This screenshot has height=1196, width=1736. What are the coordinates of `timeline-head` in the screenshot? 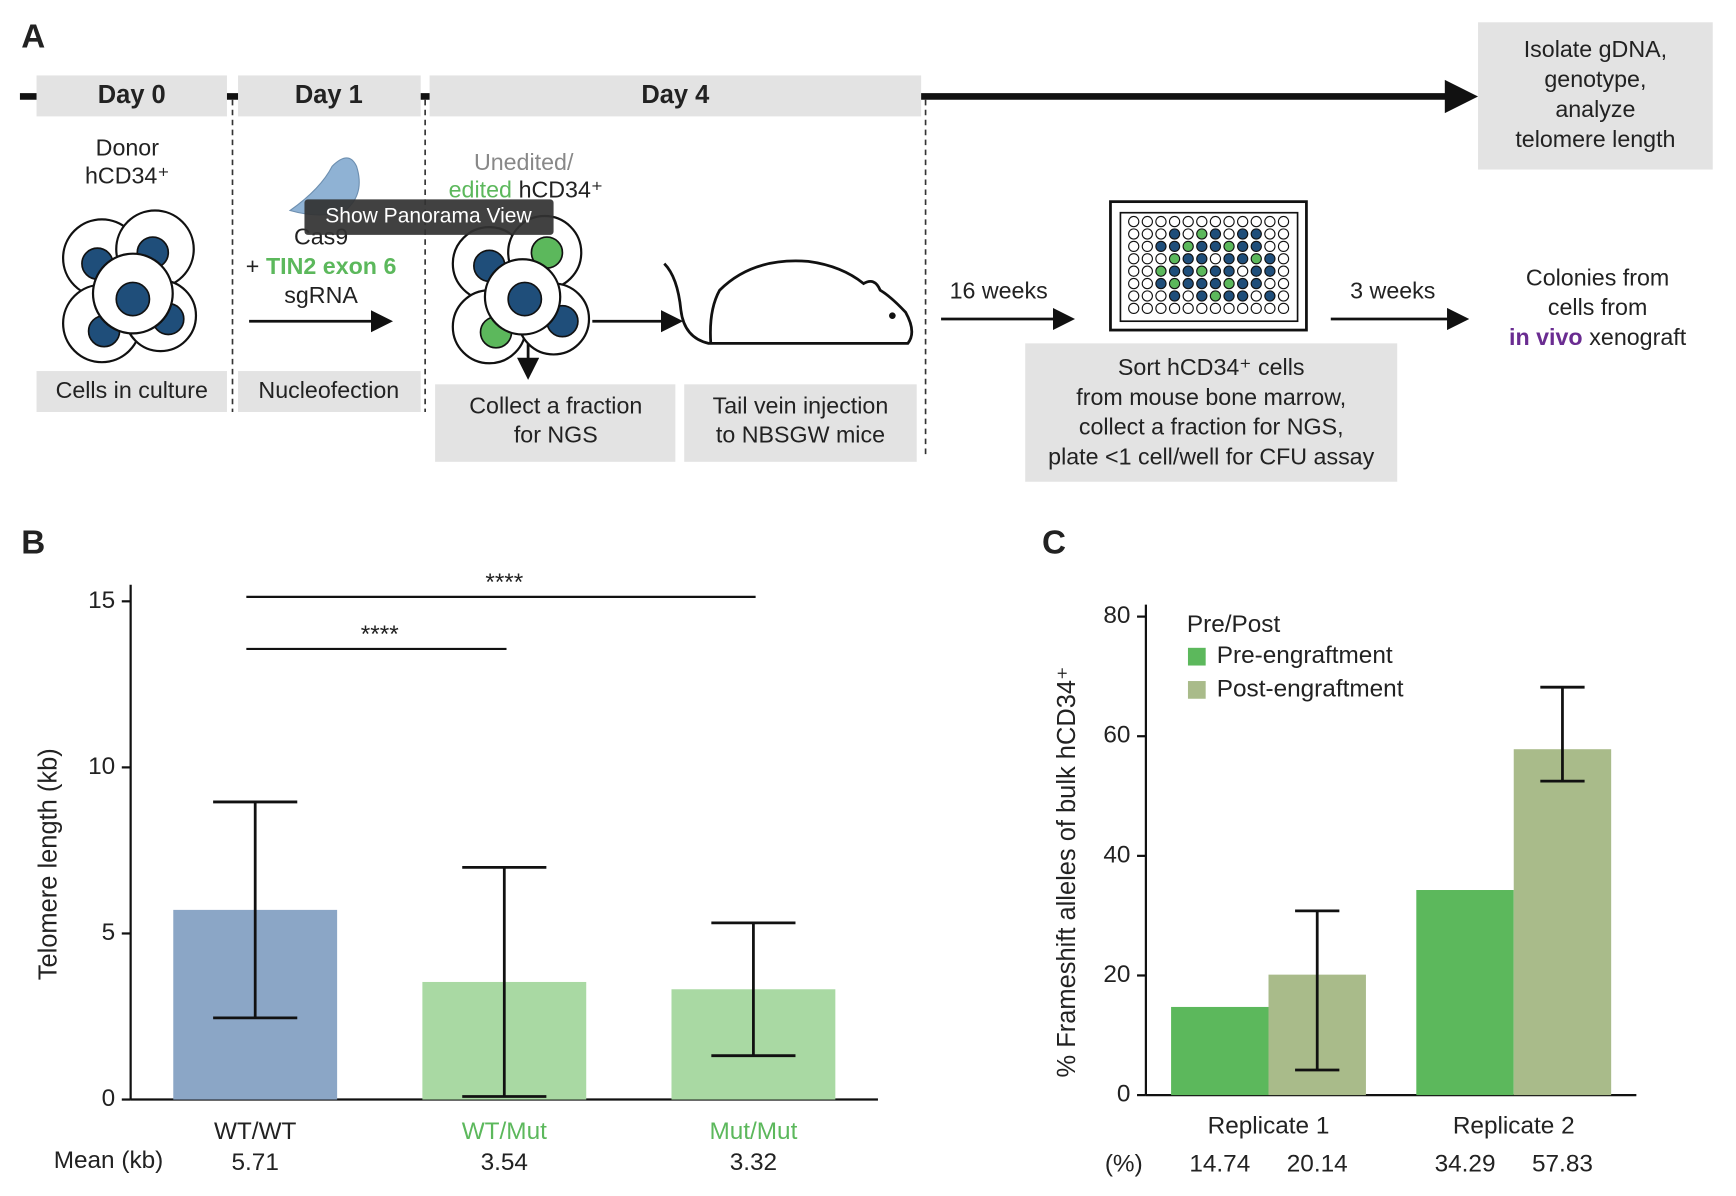 It's located at (1461, 96).